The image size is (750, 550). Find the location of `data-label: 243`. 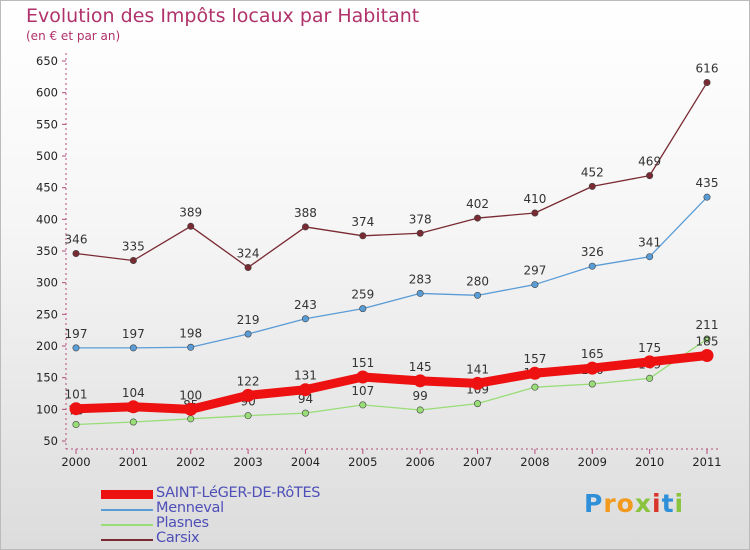

data-label: 243 is located at coordinates (305, 305).